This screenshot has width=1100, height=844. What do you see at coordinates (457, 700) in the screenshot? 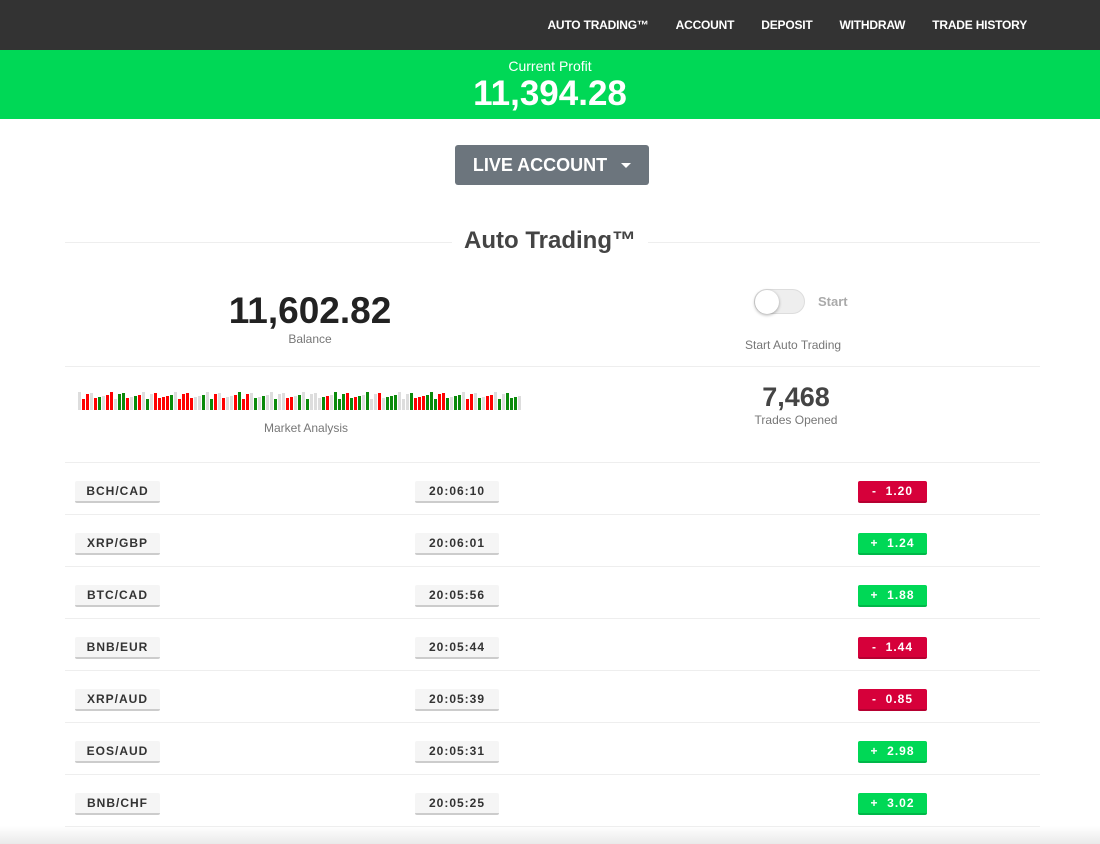
I see `time-badge: 20:05:39` at bounding box center [457, 700].